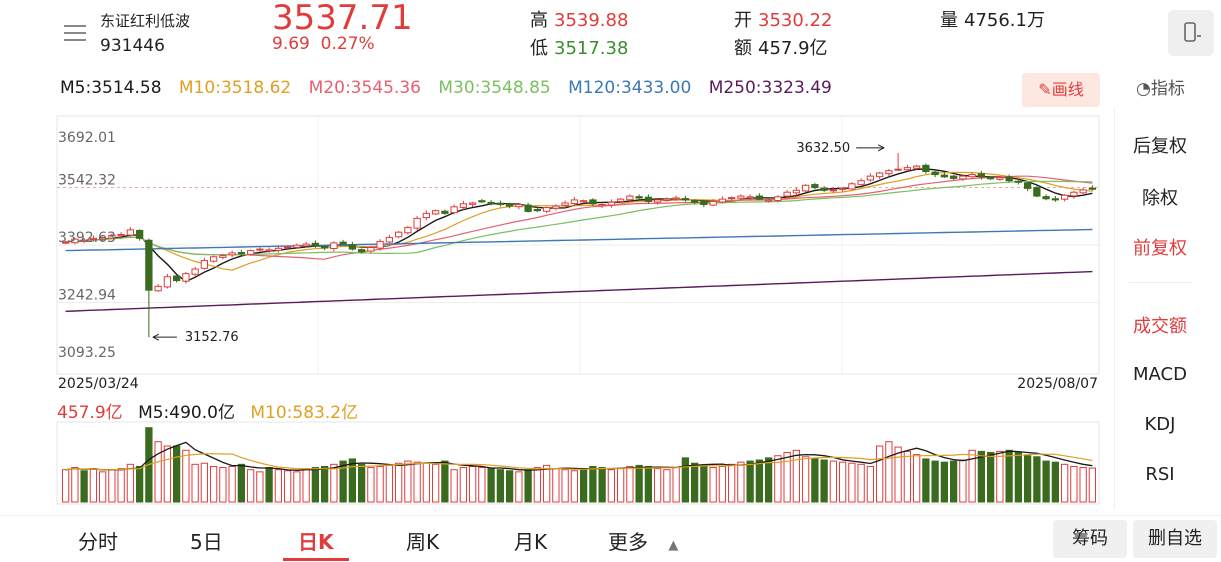 The height and width of the screenshot is (562, 1221). Describe the element at coordinates (531, 542) in the screenshot. I see `tab-monthly-k: 月K` at that location.